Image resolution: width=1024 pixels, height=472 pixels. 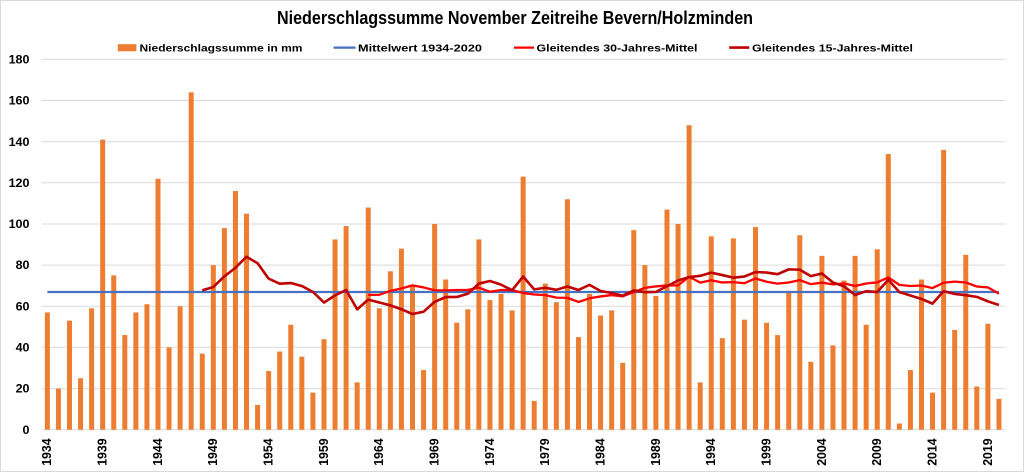 I want to click on svg-text: Gleitendes 15-Jahres-Mittel, so click(x=832, y=49).